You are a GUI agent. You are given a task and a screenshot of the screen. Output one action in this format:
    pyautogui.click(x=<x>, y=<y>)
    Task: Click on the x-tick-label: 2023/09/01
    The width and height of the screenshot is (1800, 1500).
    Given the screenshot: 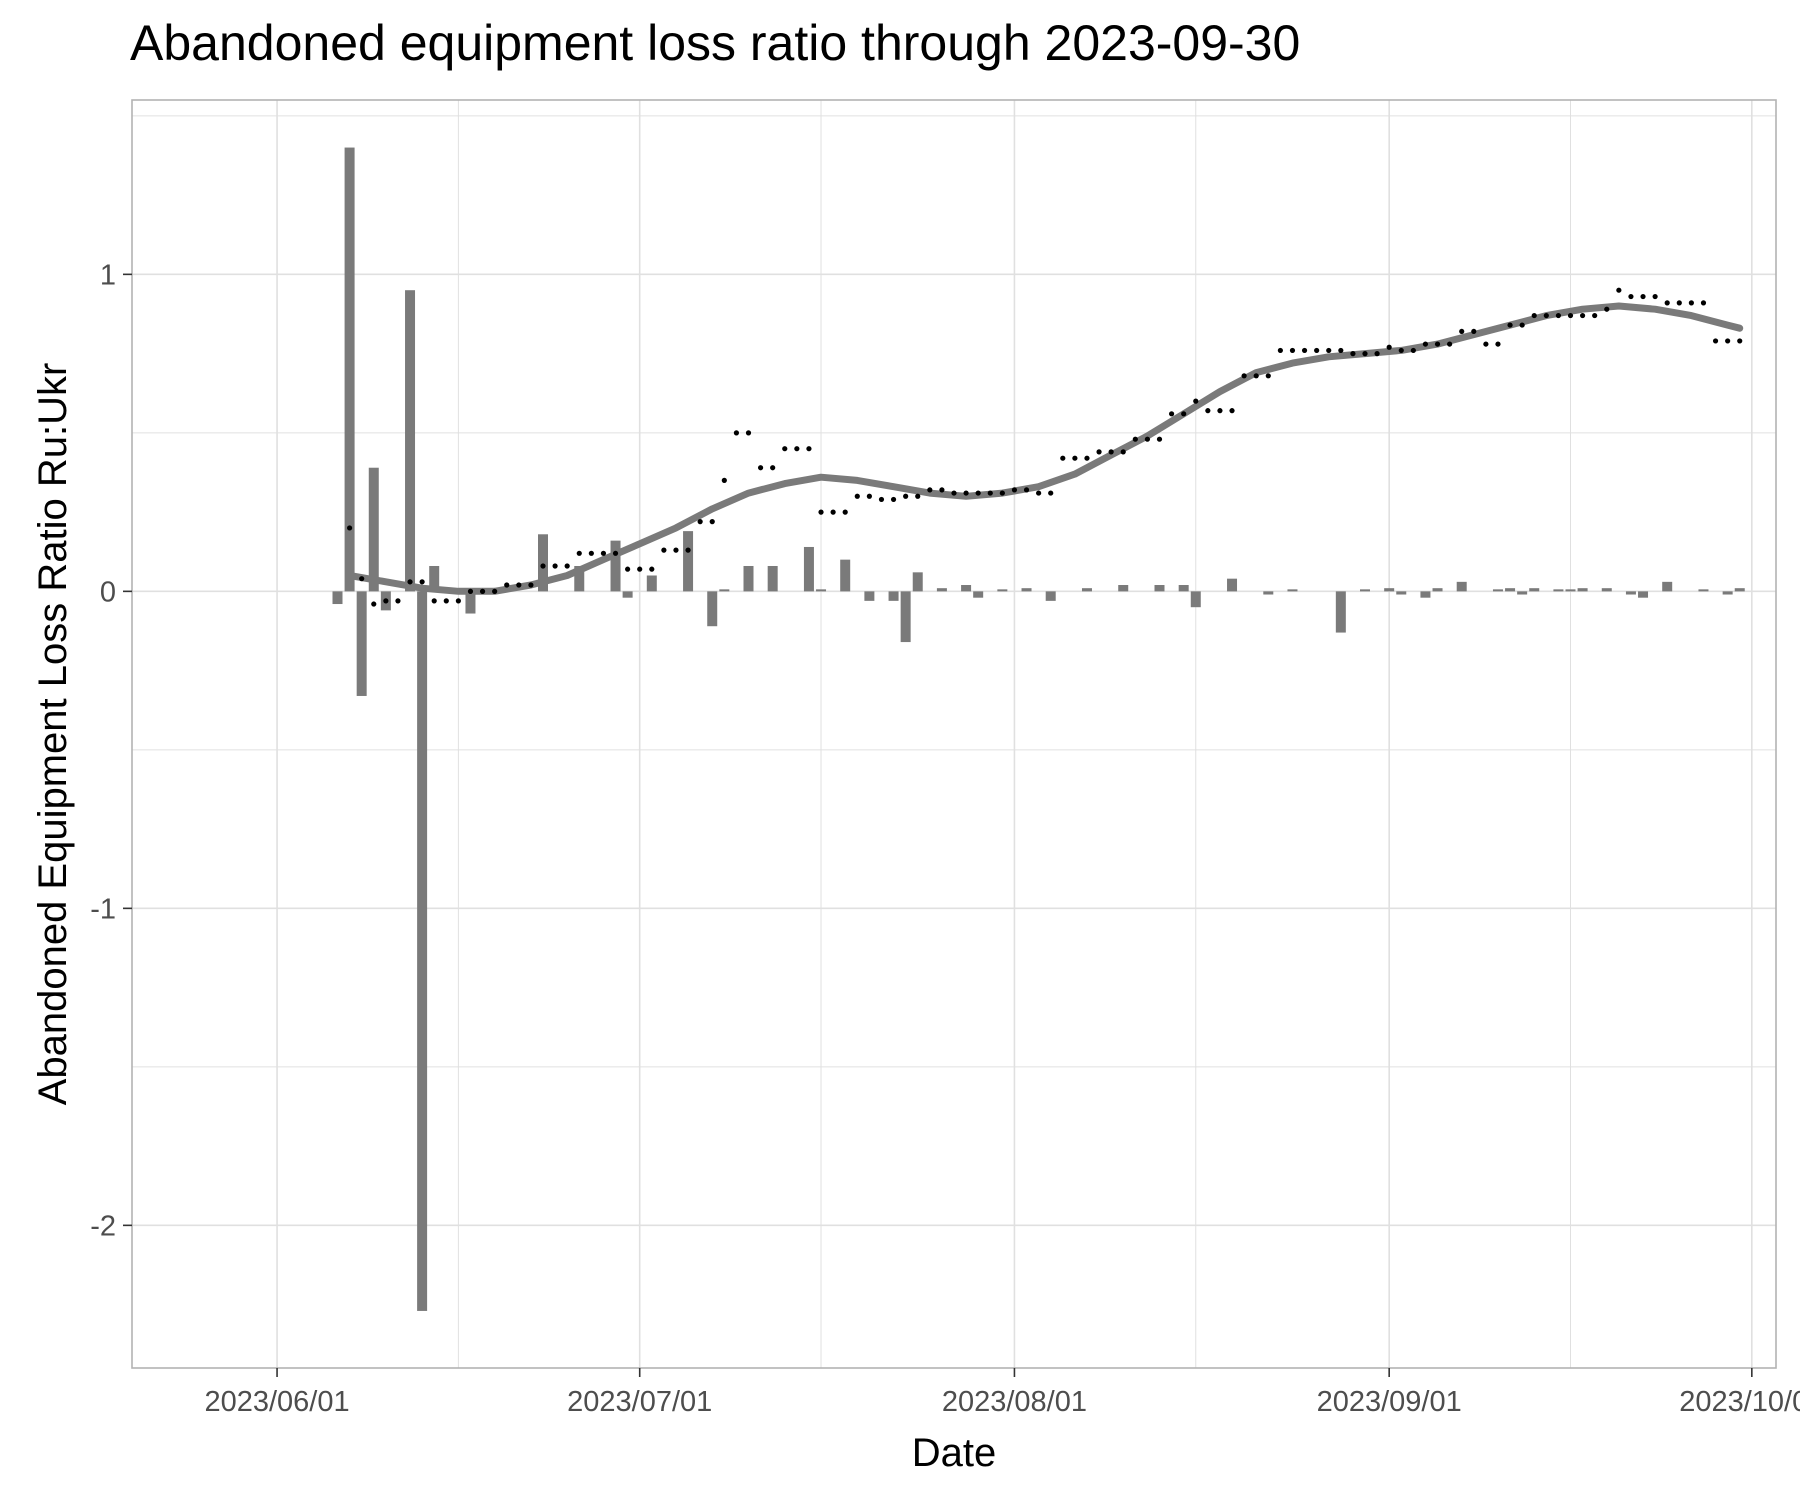 What is the action you would take?
    pyautogui.click(x=1389, y=1402)
    